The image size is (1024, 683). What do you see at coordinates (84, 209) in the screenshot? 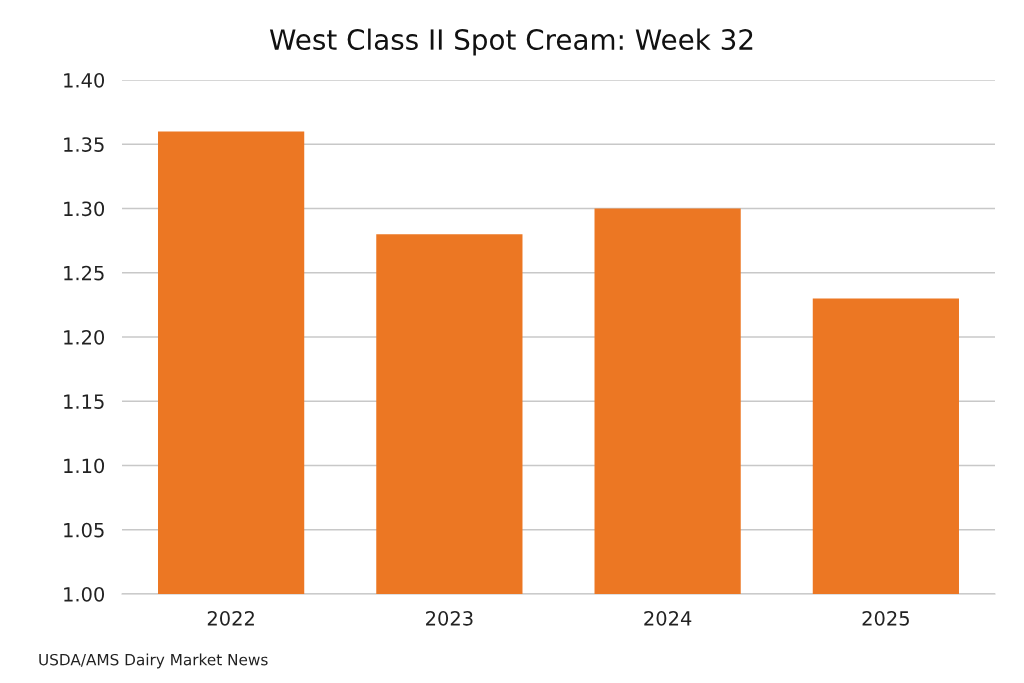
I see `y-tick-label: 1.30` at bounding box center [84, 209].